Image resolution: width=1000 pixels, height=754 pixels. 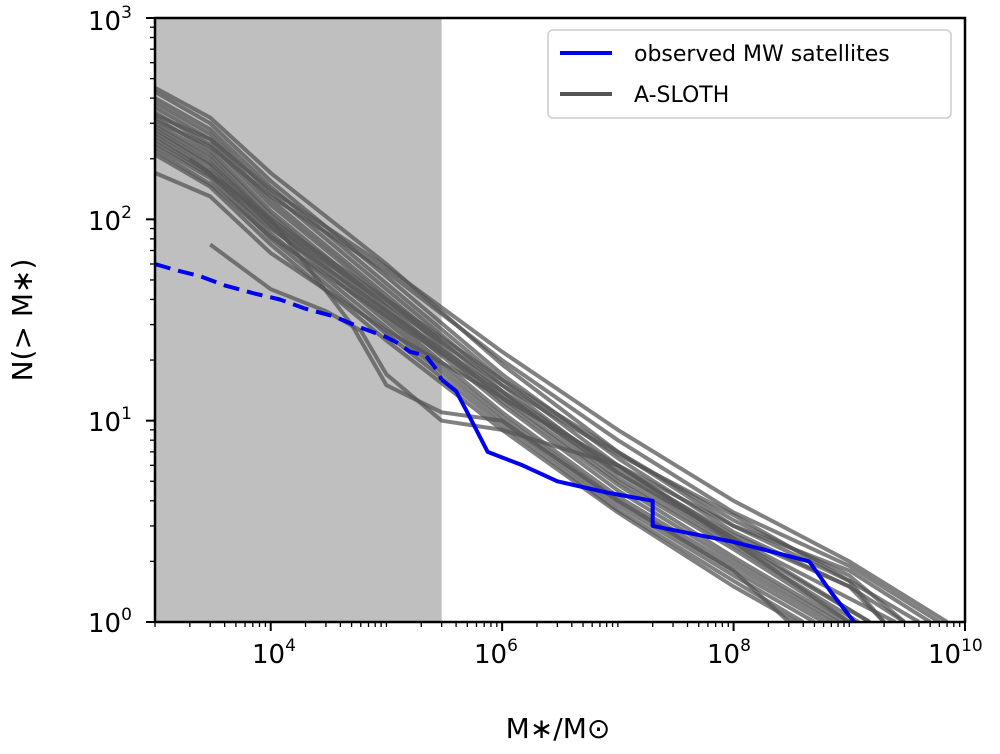 What do you see at coordinates (299, 321) in the screenshot?
I see `observed-series-line-dashed` at bounding box center [299, 321].